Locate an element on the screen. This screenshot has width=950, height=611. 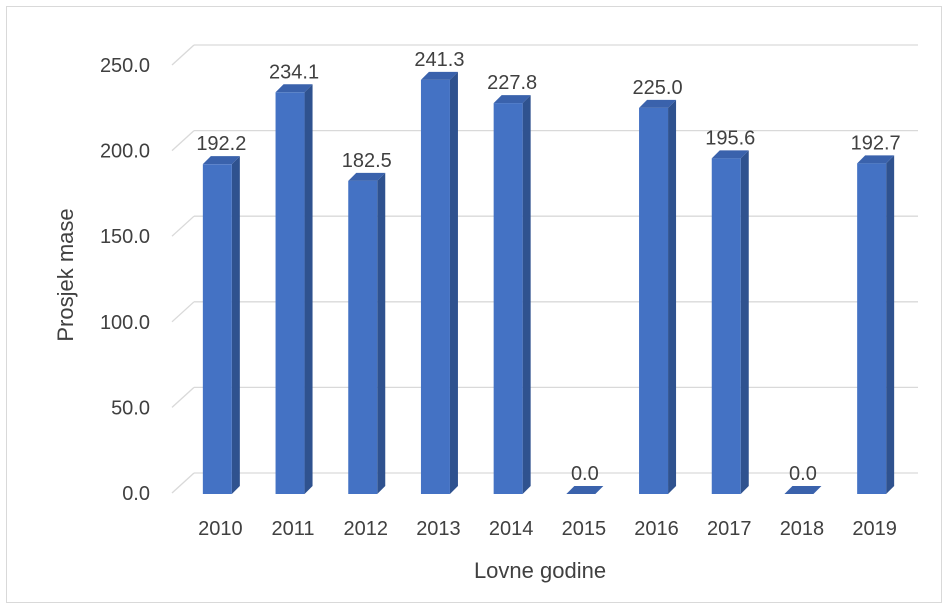
data-label-2019: 192.7 is located at coordinates (876, 143).